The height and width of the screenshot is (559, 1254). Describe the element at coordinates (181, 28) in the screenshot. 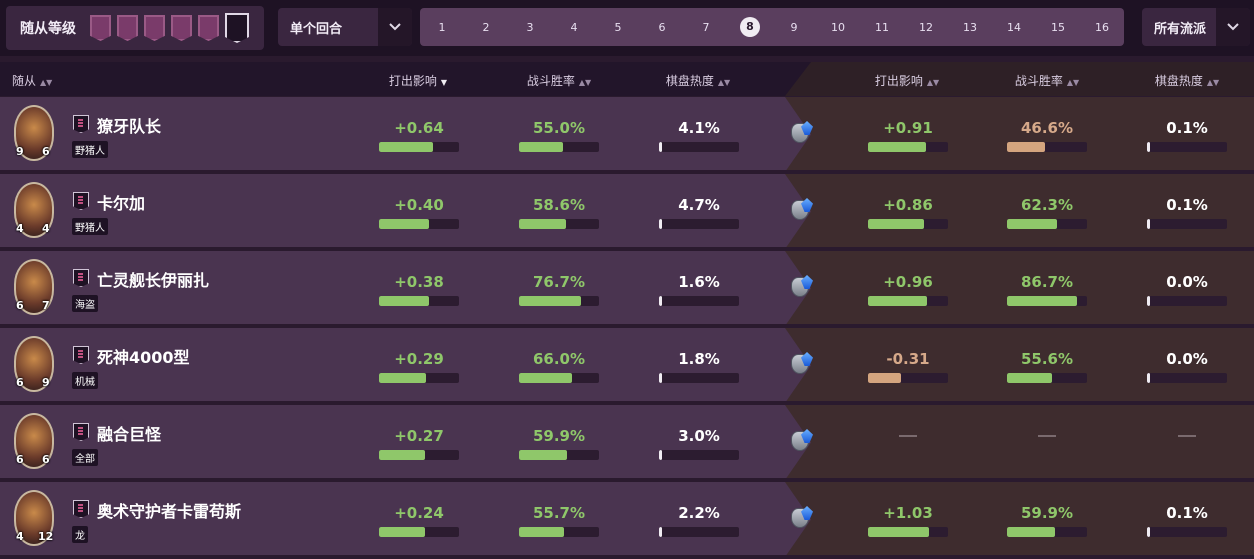

I see `tier-4-icon` at that location.